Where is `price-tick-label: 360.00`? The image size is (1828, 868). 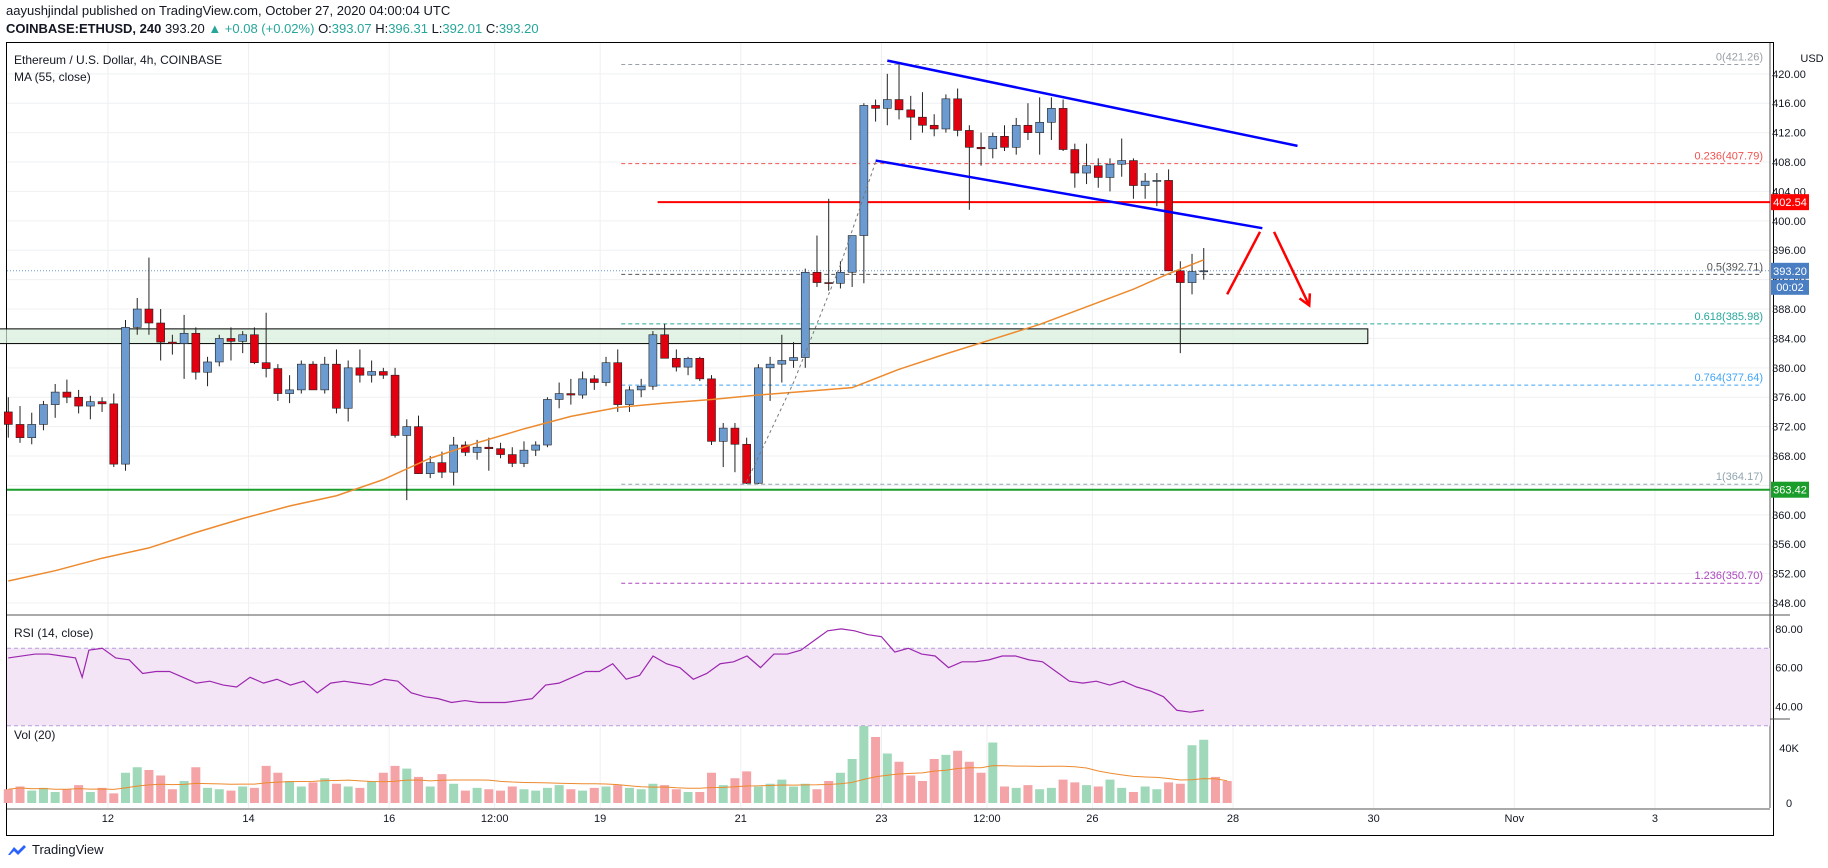
price-tick-label: 360.00 is located at coordinates (1789, 516).